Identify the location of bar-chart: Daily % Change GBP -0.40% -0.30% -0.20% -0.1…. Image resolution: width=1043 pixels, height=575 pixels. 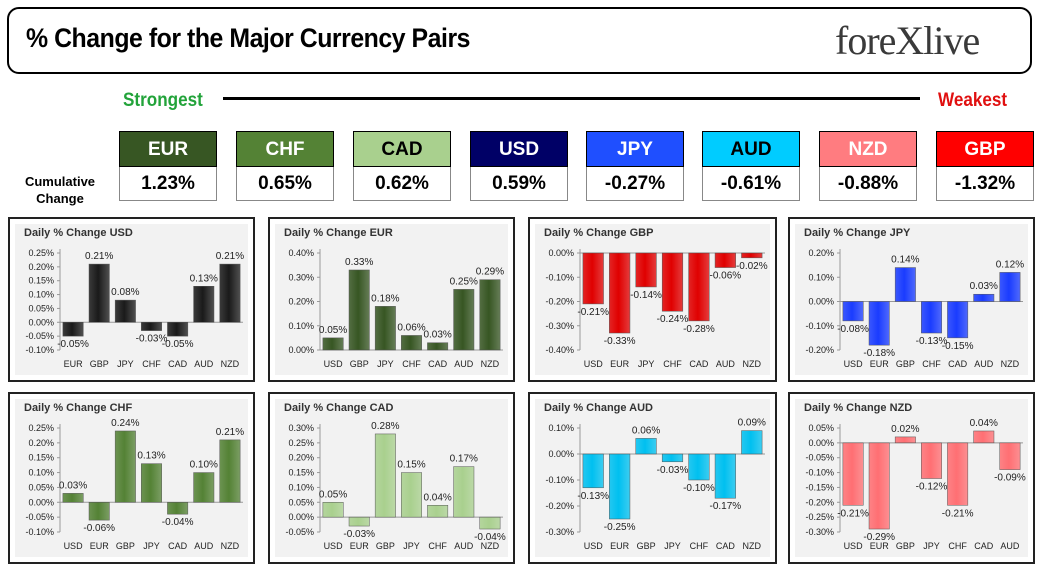
(656, 298).